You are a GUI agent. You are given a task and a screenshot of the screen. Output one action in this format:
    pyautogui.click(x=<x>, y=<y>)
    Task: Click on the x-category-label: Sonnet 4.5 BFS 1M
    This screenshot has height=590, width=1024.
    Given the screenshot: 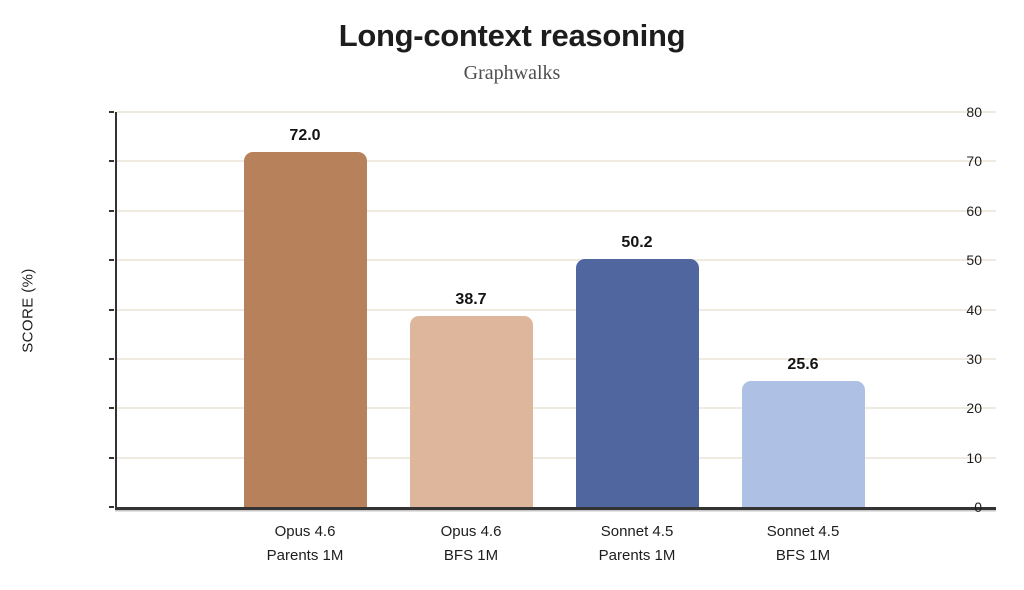 What is the action you would take?
    pyautogui.click(x=803, y=544)
    